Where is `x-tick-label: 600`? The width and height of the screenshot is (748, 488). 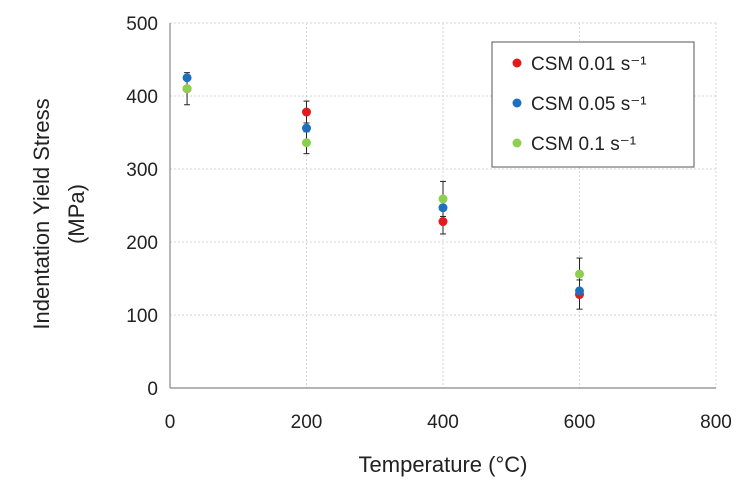 x-tick-label: 600 is located at coordinates (580, 422).